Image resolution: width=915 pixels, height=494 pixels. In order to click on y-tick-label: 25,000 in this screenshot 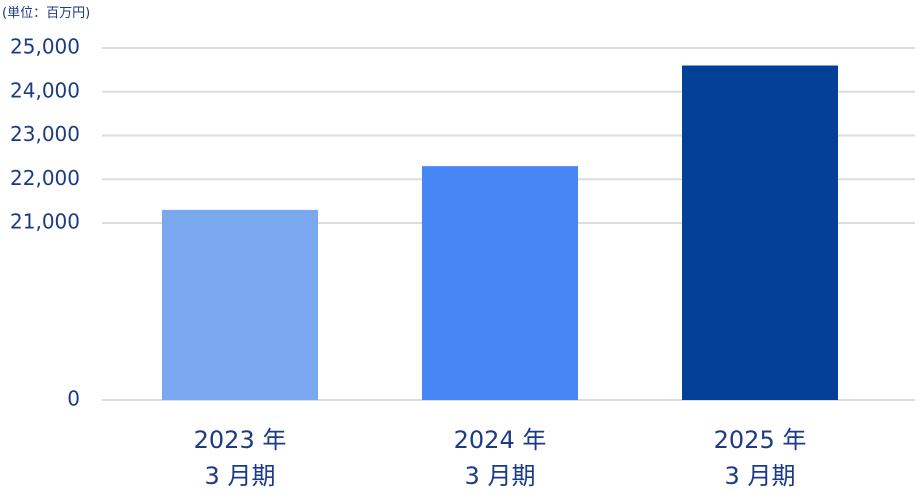, I will do `click(45, 47)`.